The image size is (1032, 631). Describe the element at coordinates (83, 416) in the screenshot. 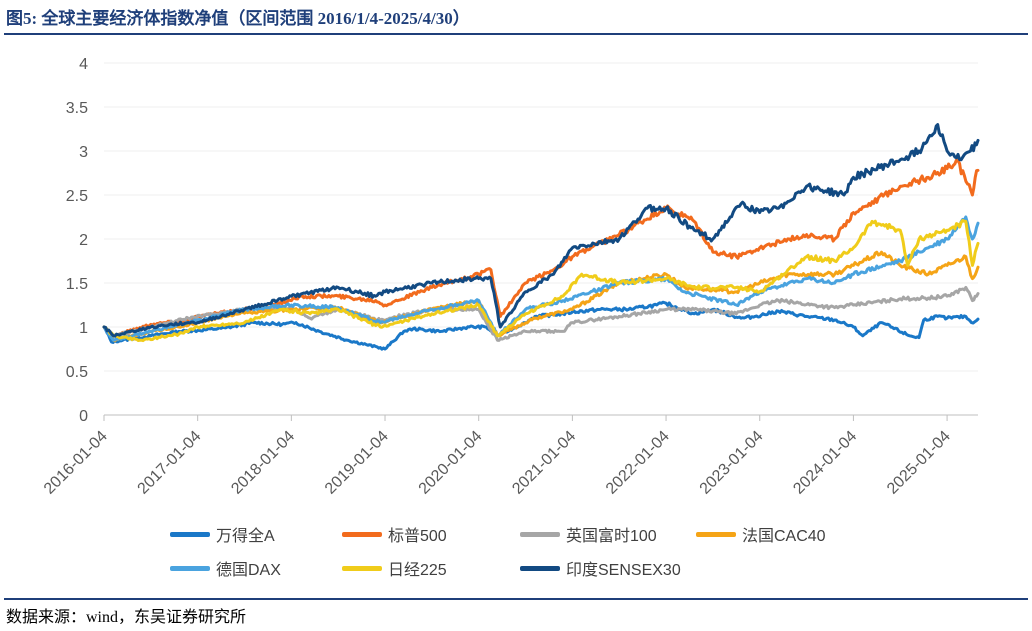

I see `y-tick-label: 0` at that location.